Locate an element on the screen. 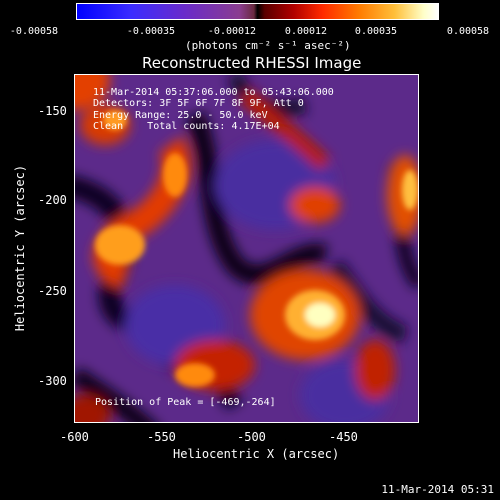 The height and width of the screenshot is (500, 500). y-tick-label: -150 is located at coordinates (52, 111).